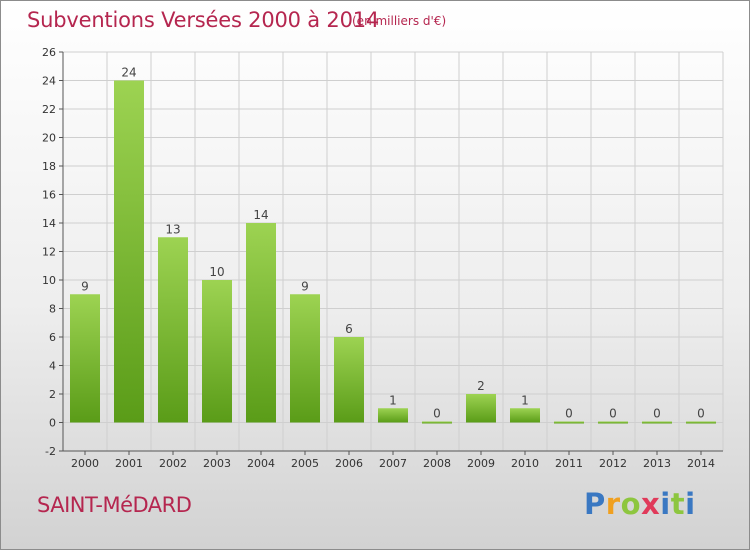 This screenshot has height=550, width=750. What do you see at coordinates (50, 451) in the screenshot?
I see `y-tick-label: -2` at bounding box center [50, 451].